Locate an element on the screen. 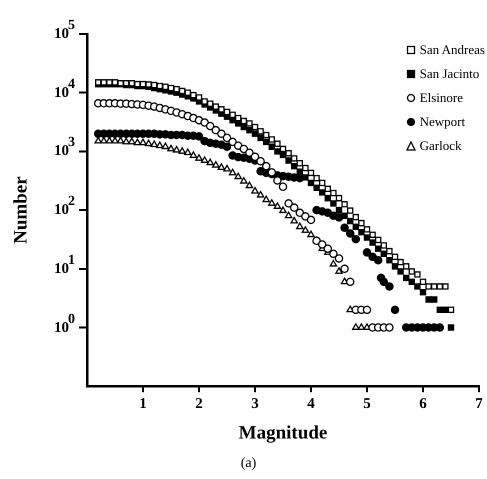 This screenshot has width=487, height=479. x-axis-title: Magnitude is located at coordinates (283, 433).